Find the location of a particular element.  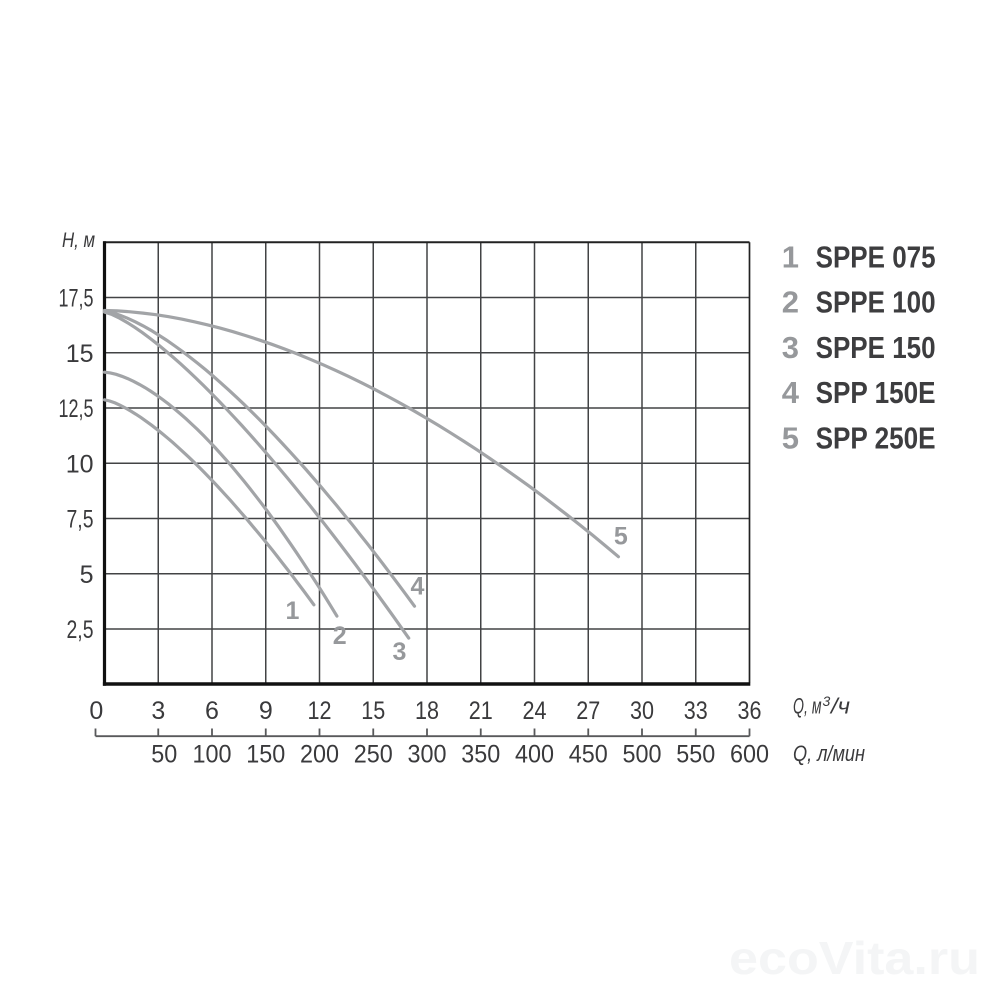

svg-text: 9 is located at coordinates (266, 711).